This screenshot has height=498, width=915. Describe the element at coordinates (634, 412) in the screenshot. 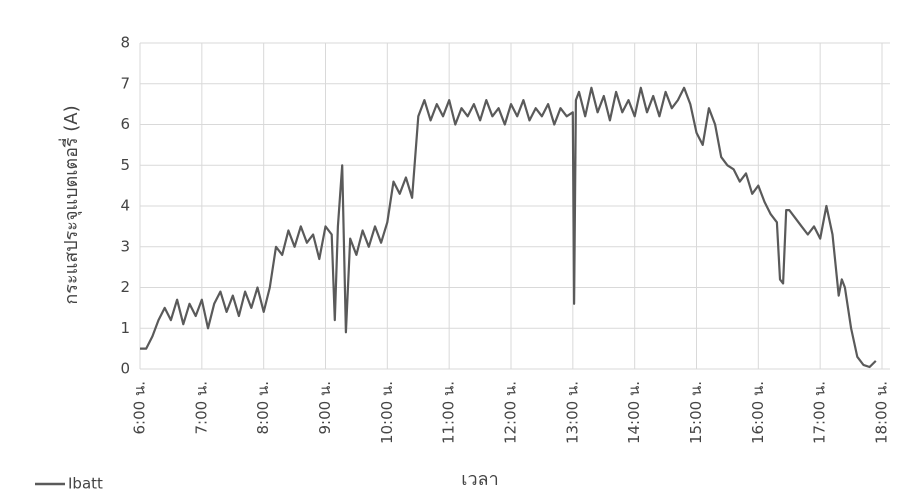

I see `x-tick-label: 14:00 น.` at that location.